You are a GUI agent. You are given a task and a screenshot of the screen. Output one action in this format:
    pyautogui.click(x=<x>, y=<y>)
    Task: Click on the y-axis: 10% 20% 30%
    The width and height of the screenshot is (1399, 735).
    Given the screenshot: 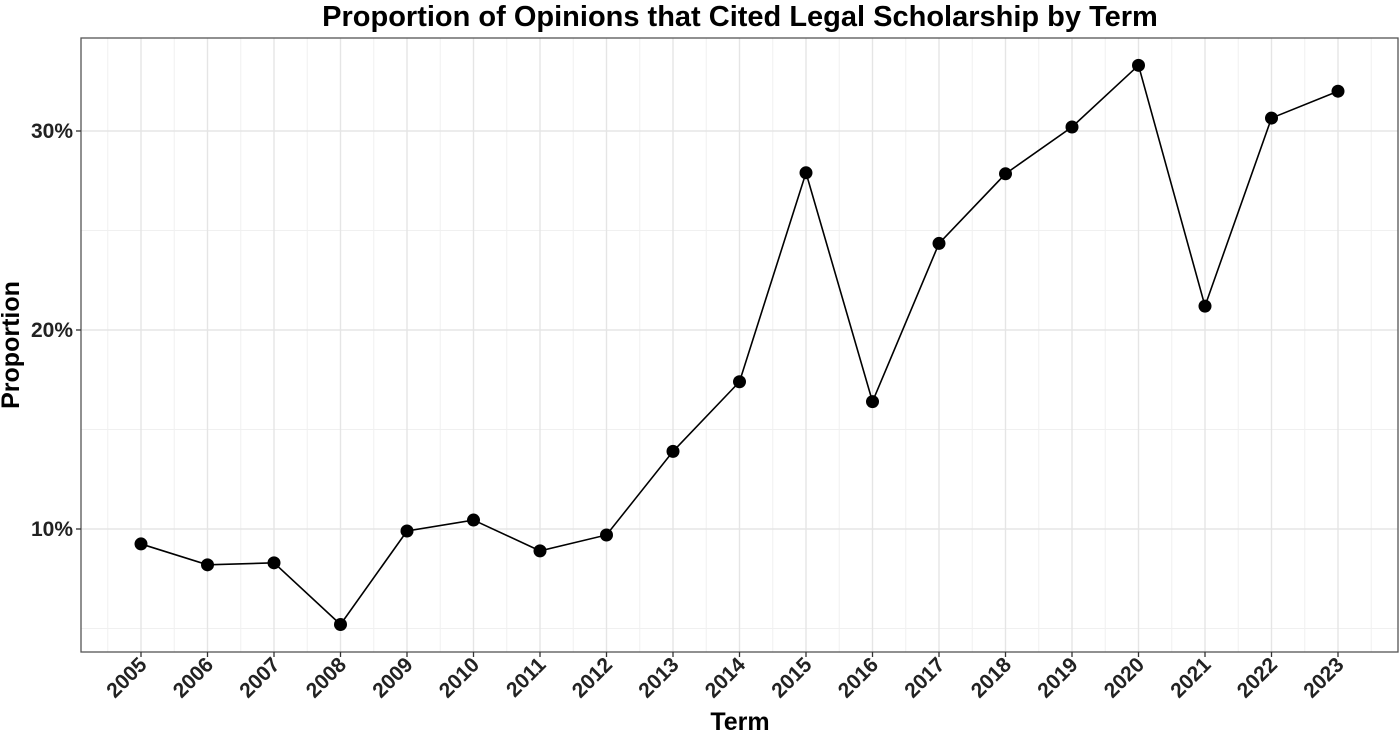 What is the action you would take?
    pyautogui.click(x=56, y=330)
    